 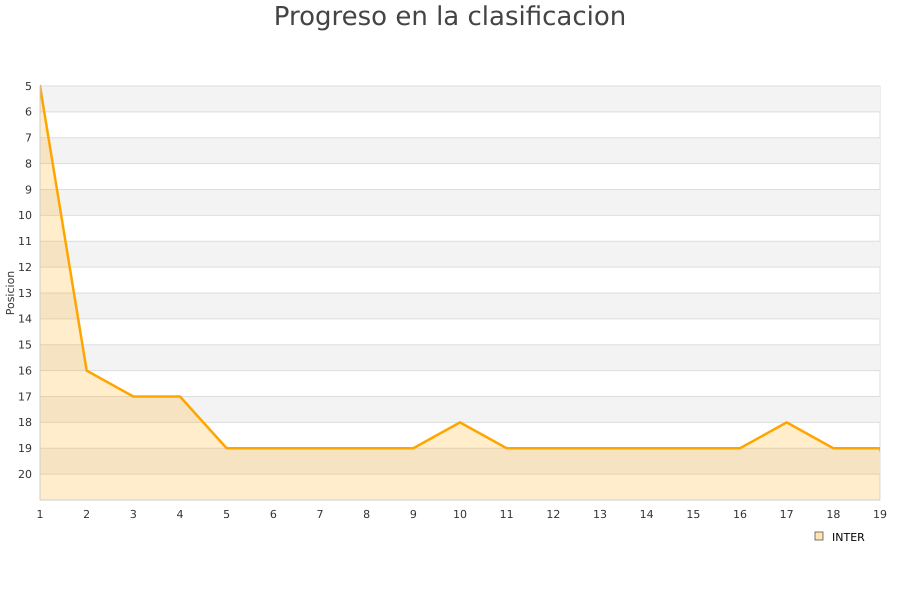 I want to click on y-tick-label: 13, so click(x=25, y=293).